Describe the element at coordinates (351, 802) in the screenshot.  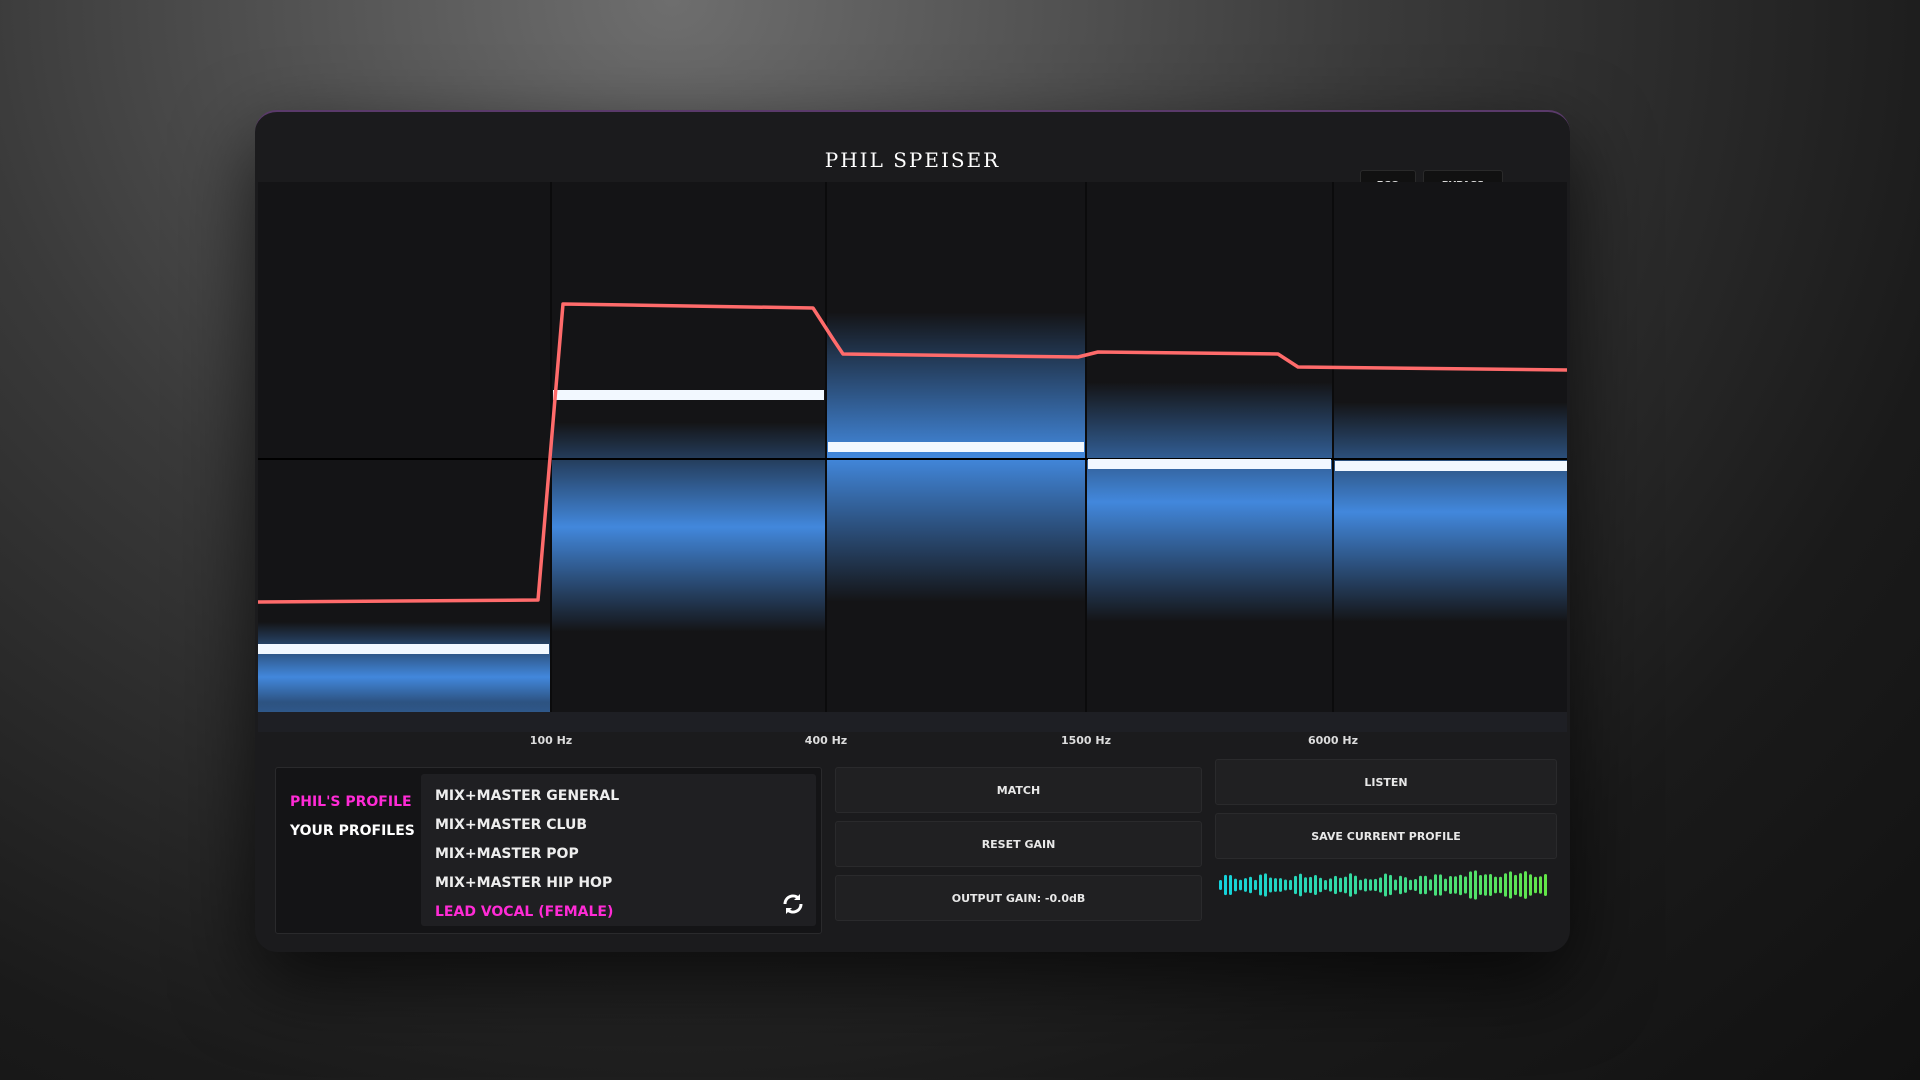
I see `profile-tab: PHIL'S PROFILE` at that location.